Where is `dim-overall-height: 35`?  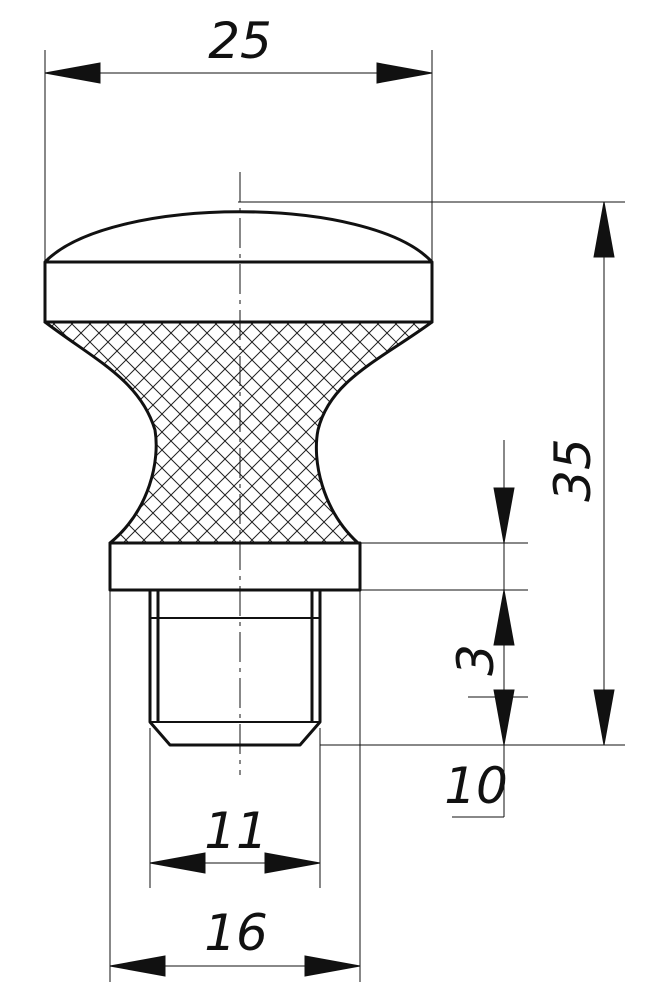
dim-overall-height: 35 is located at coordinates (573, 470).